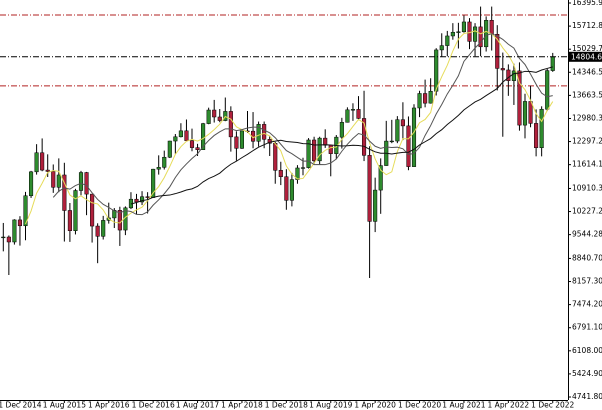 This screenshot has height=410, width=602. What do you see at coordinates (109, 405) in the screenshot?
I see `x-tick-label: 1 Apr 2016` at bounding box center [109, 405].